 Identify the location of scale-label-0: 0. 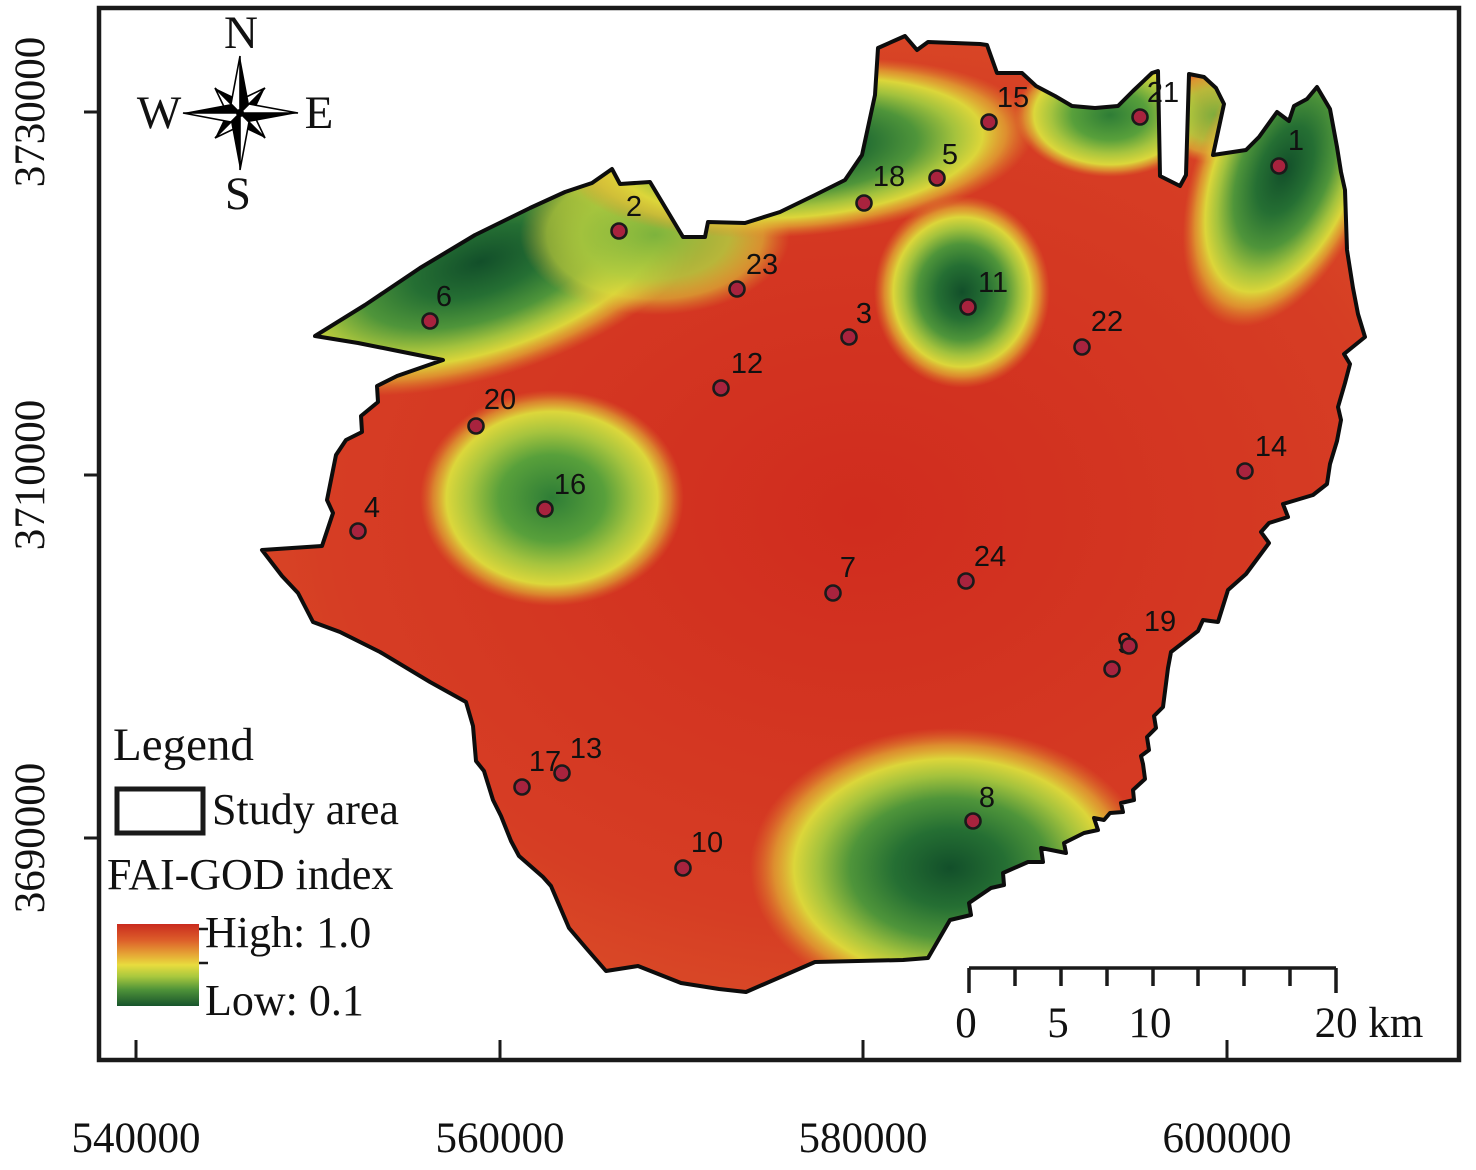
(966, 1023).